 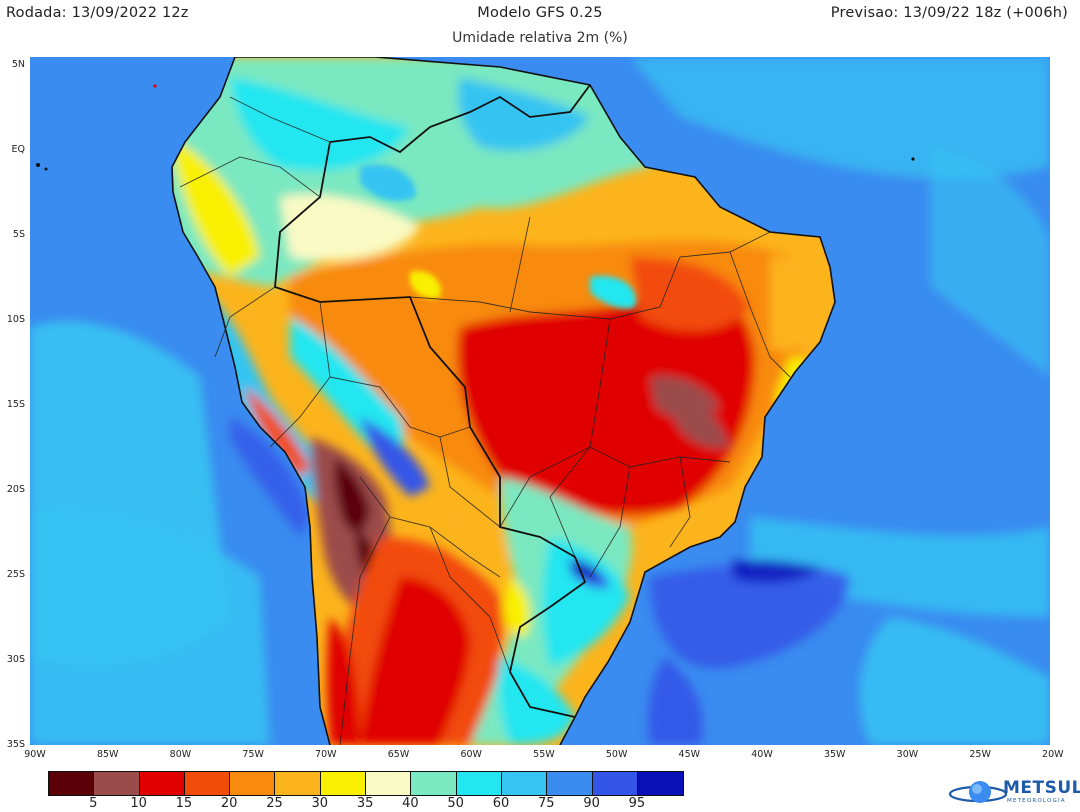 What do you see at coordinates (15, 404) in the screenshot?
I see `latitude-label: 15S` at bounding box center [15, 404].